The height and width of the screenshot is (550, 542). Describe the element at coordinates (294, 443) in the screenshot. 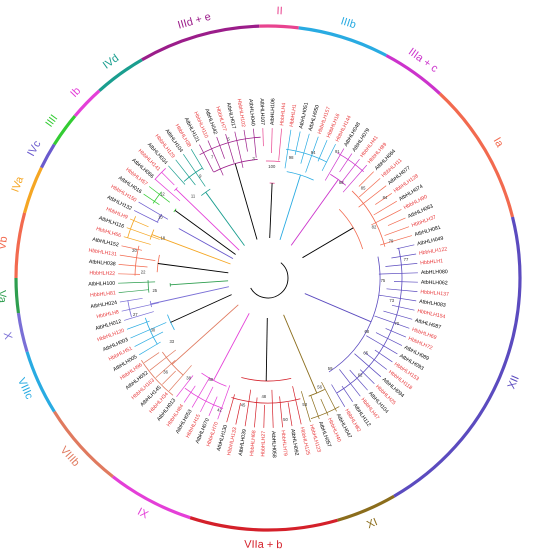

I see `leaf-label: AtbHLH092` at that location.